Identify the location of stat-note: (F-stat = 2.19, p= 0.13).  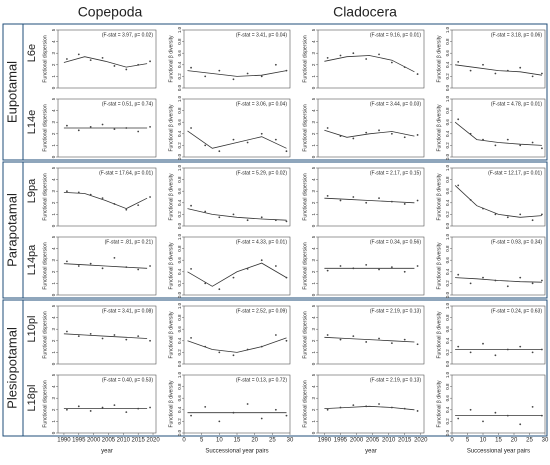
(395, 311).